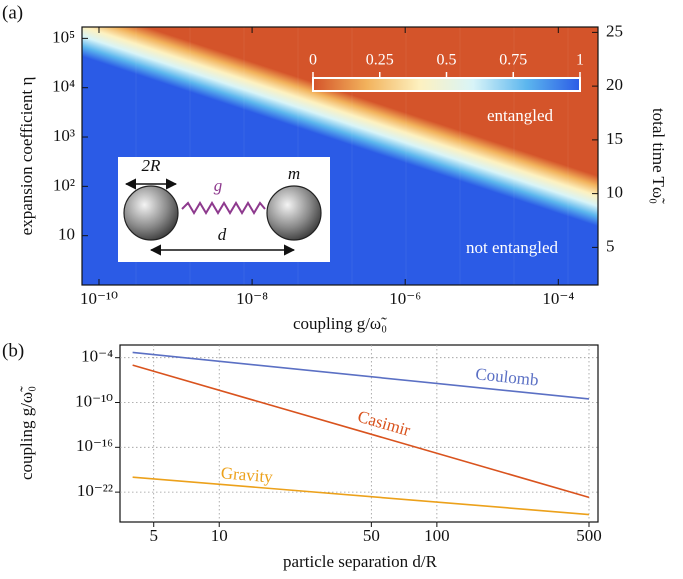 The width and height of the screenshot is (683, 579). What do you see at coordinates (252, 298) in the screenshot?
I see `x-tick-label: 10⁻⁸` at bounding box center [252, 298].